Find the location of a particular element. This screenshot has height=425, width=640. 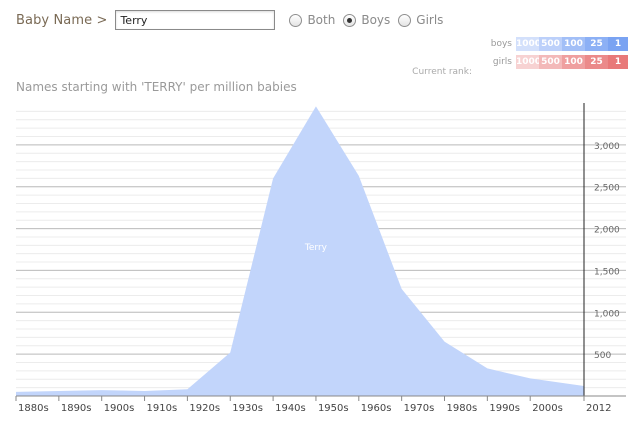

rank-row-girls: girls 1000 500 100 25 1 is located at coordinates (559, 62).